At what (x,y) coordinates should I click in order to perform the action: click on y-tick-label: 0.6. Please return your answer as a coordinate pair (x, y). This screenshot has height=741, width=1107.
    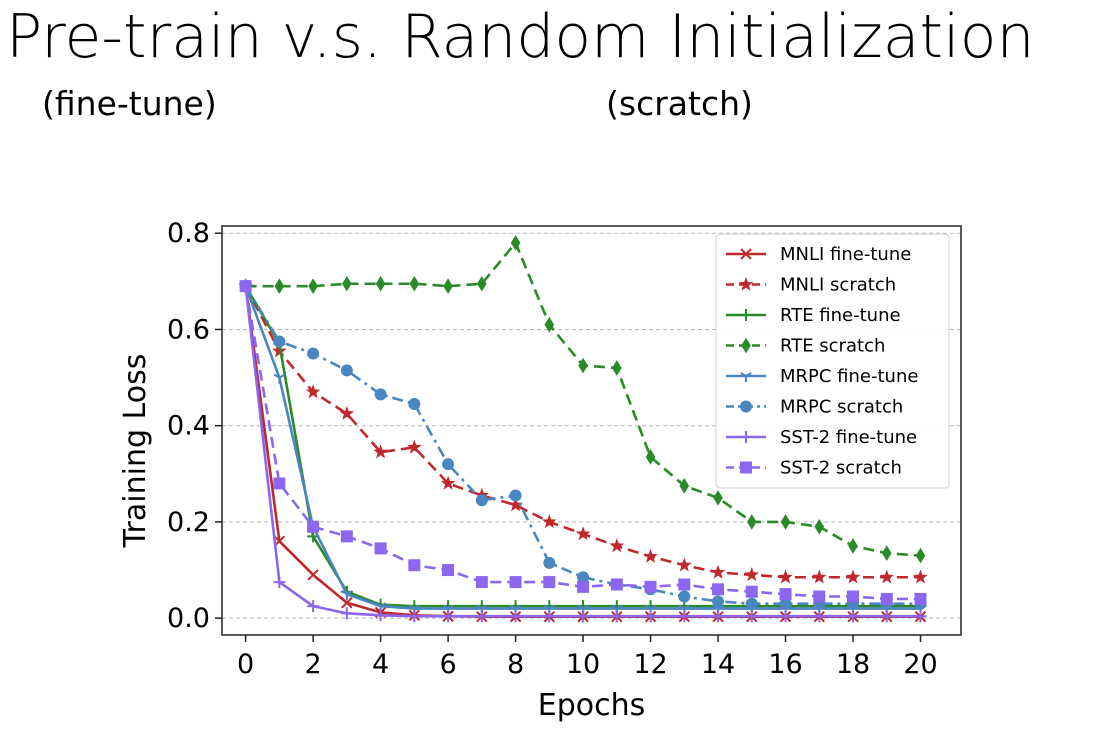
    Looking at the image, I should click on (188, 329).